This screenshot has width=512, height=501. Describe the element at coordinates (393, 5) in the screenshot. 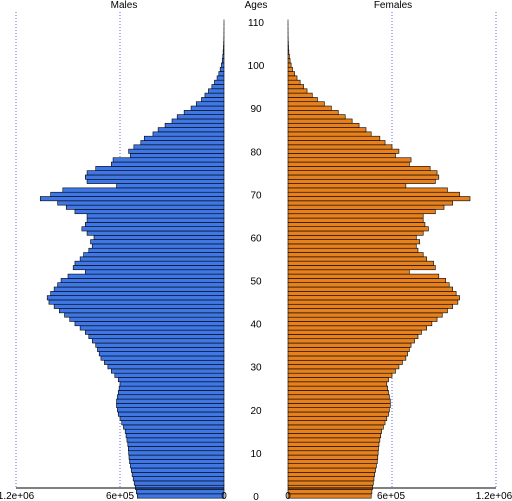

I see `females-panel-title: Females` at that location.